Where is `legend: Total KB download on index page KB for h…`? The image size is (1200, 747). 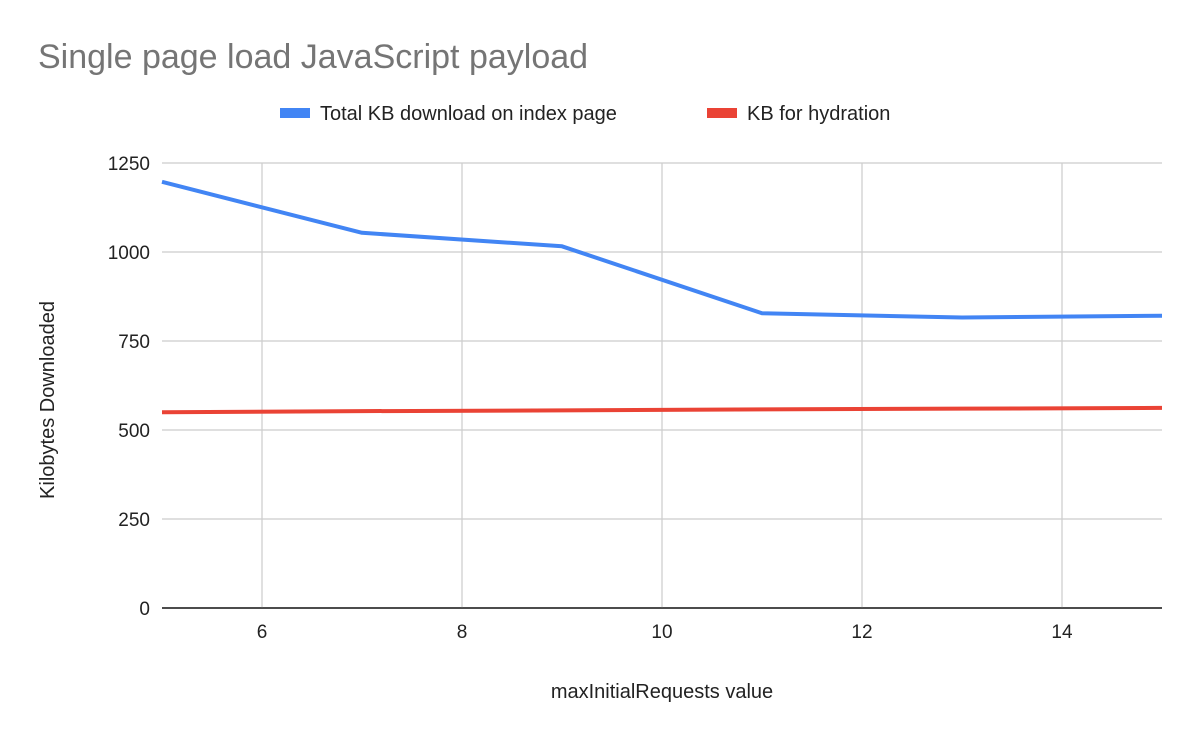 legend: Total KB download on index page KB for h… is located at coordinates (585, 114).